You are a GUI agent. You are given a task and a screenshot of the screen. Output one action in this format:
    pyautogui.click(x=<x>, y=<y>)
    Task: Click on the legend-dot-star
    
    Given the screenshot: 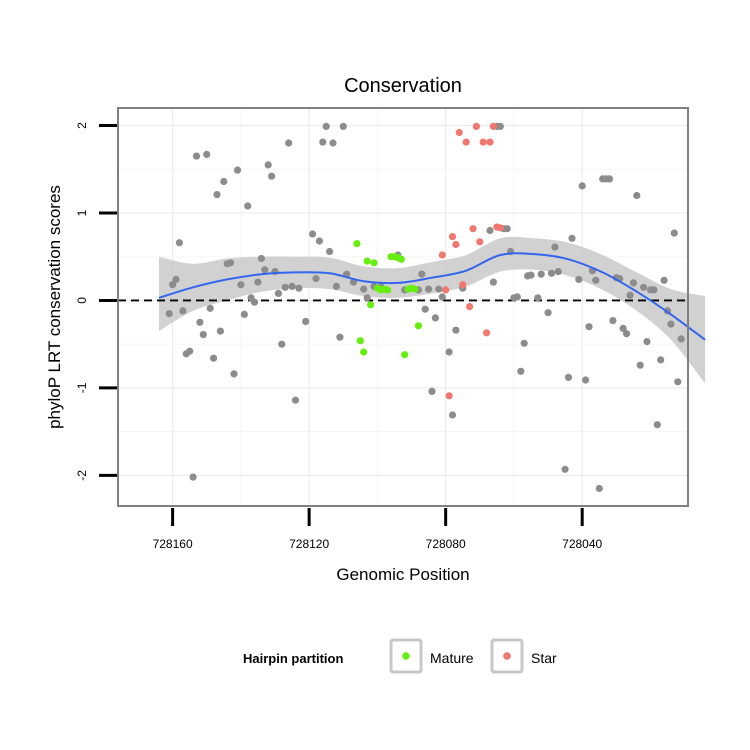 What is the action you would take?
    pyautogui.click(x=507, y=656)
    